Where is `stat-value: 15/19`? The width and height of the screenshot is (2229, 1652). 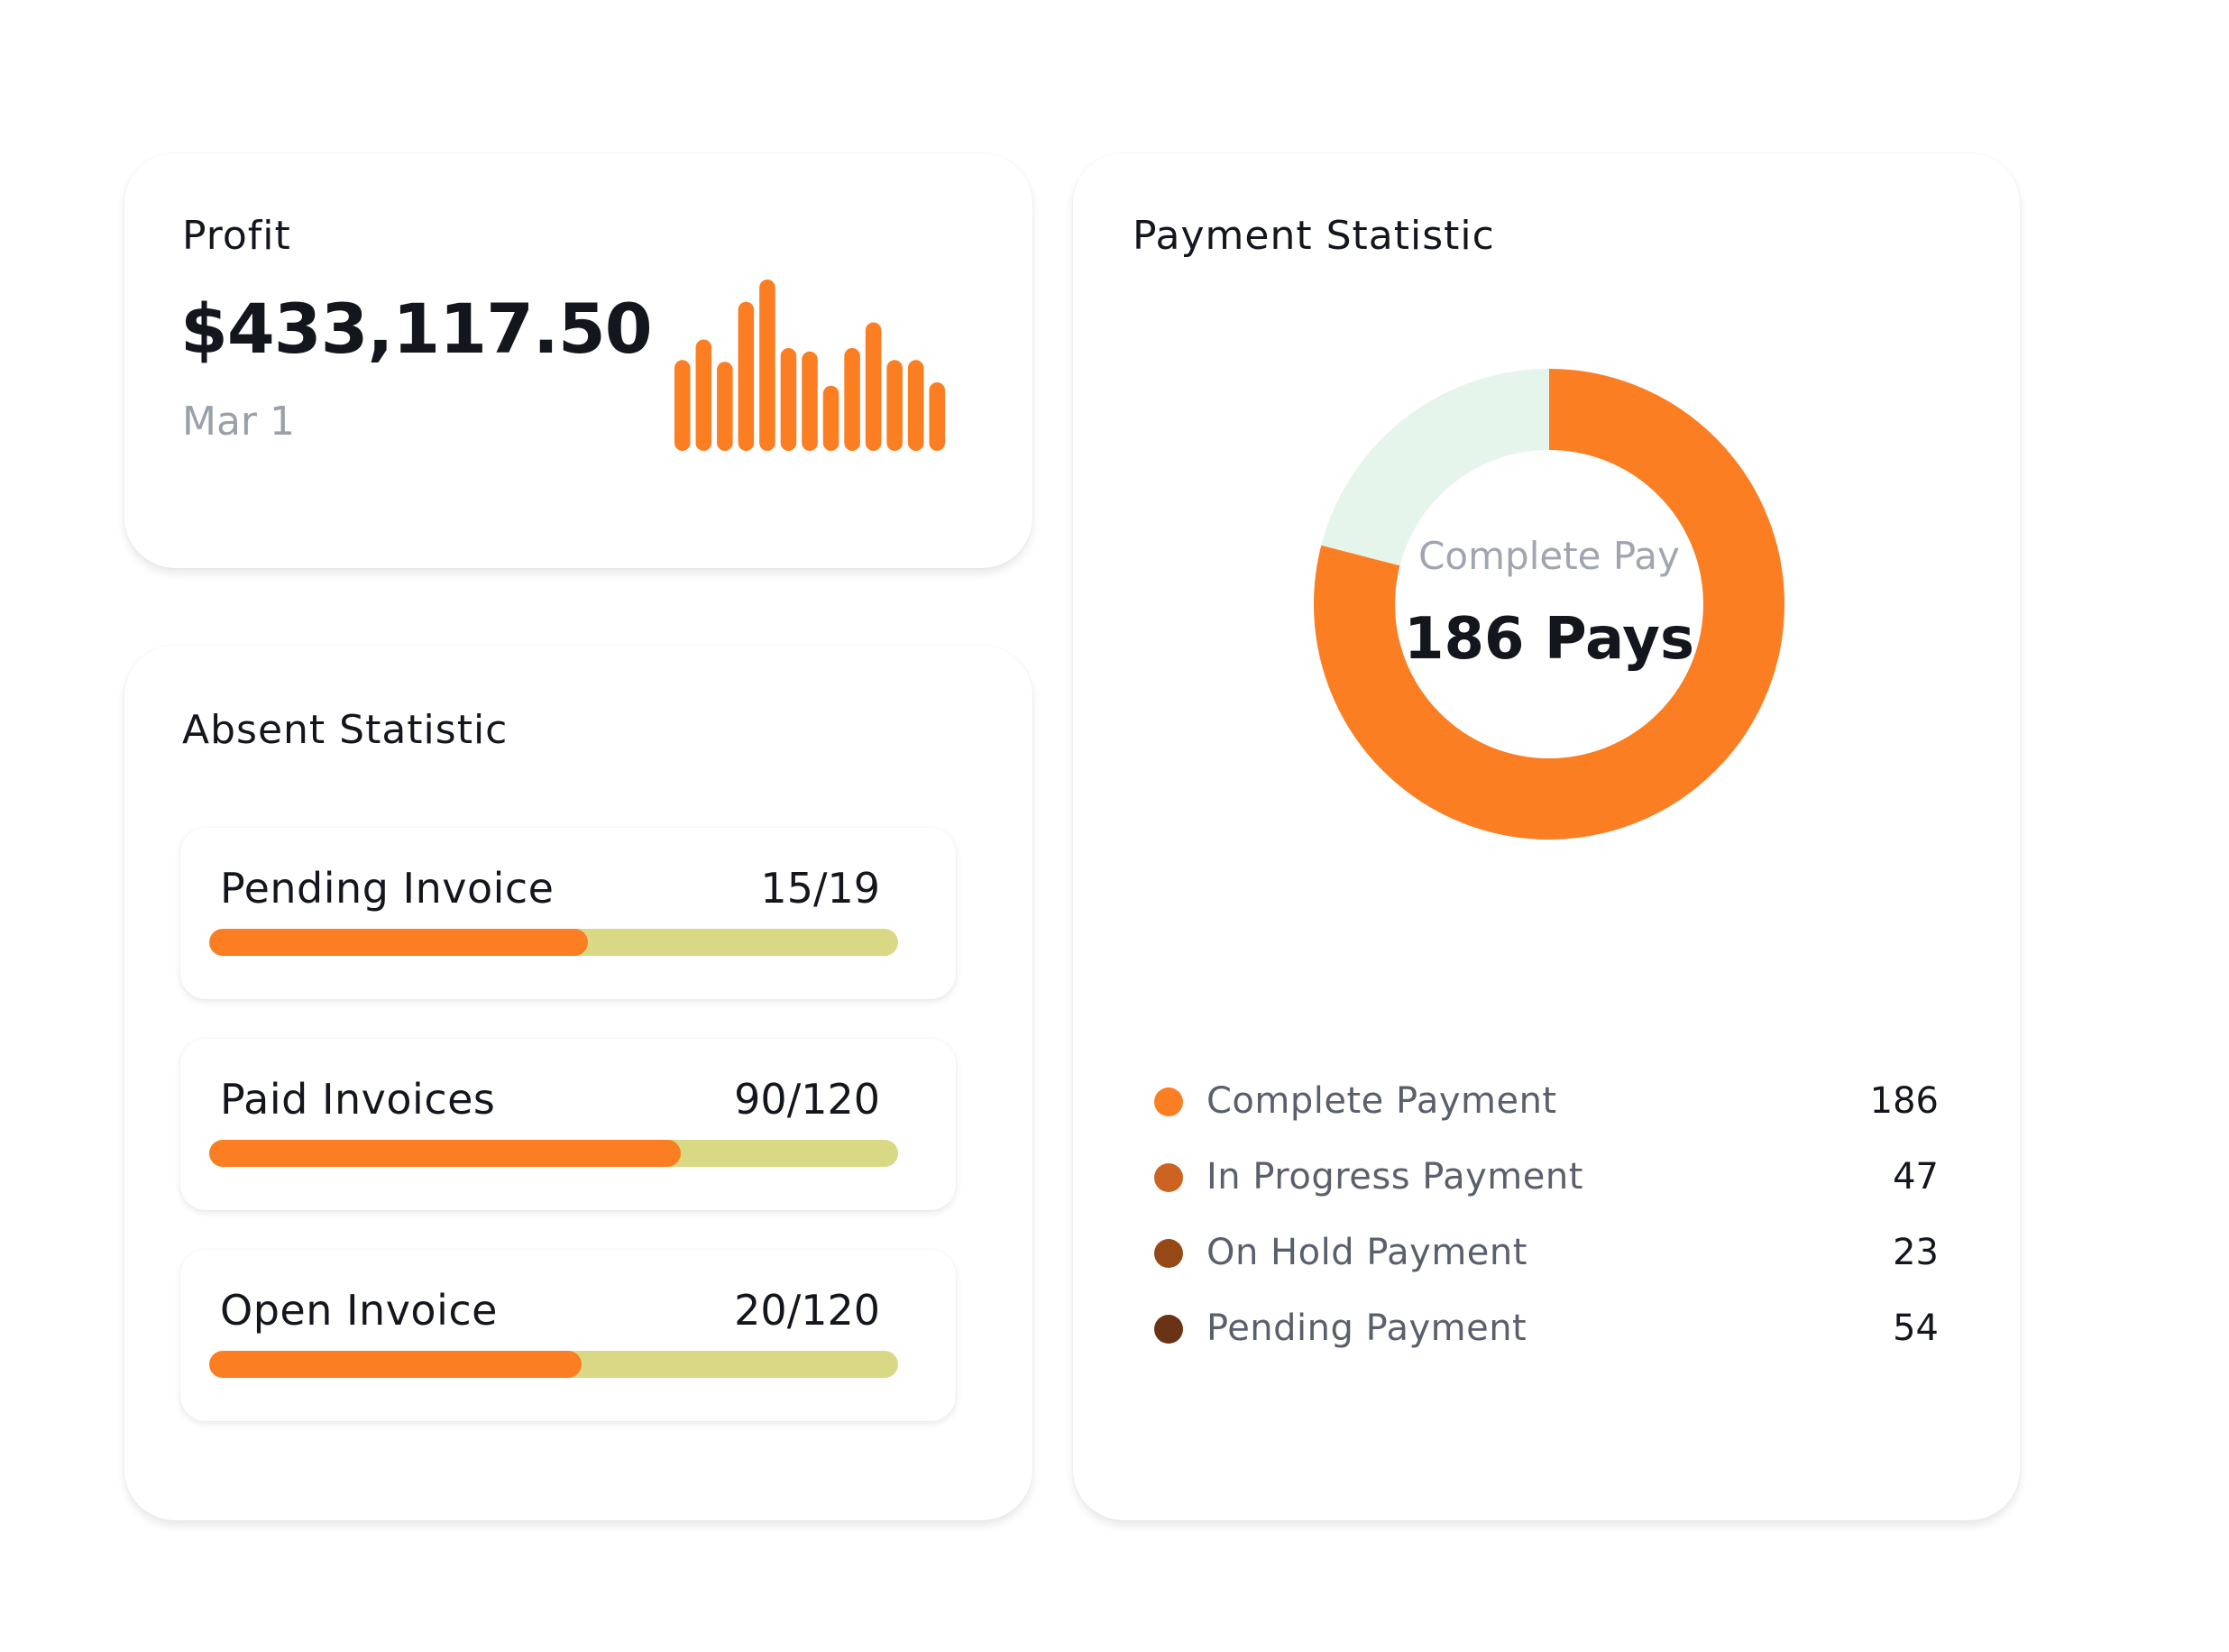 stat-value: 15/19 is located at coordinates (820, 889).